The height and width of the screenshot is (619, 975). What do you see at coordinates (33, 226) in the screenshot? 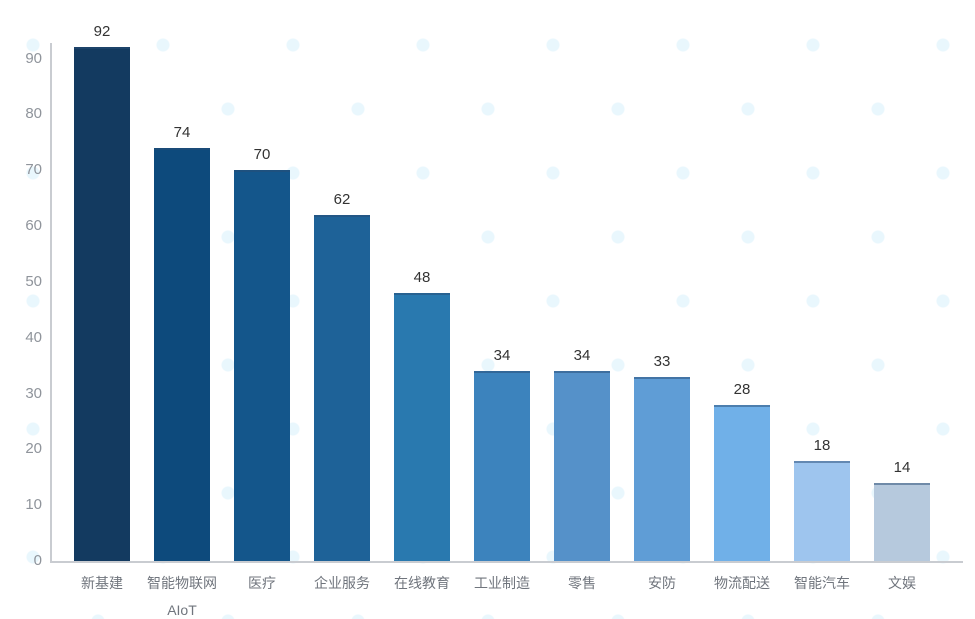
I see `y-tick-label: 60` at bounding box center [33, 226].